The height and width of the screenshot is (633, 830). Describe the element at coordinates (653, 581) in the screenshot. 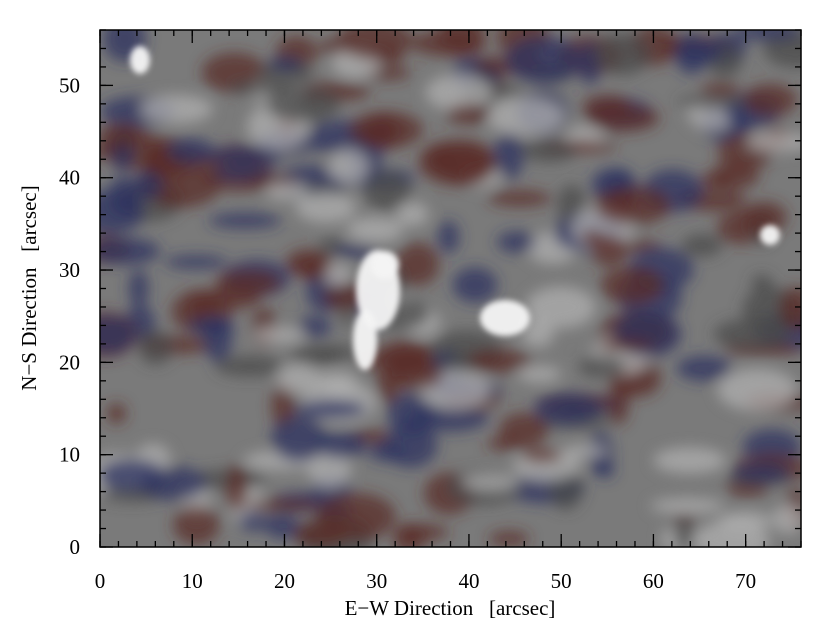

I see `x-tick-label: 60` at that location.